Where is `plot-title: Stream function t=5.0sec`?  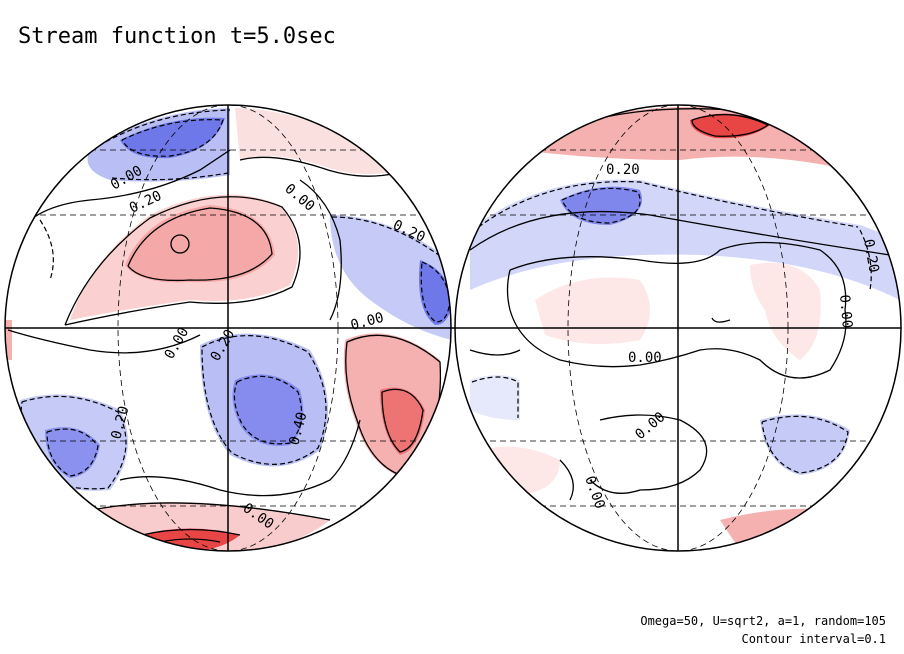 plot-title: Stream function t=5.0sec is located at coordinates (177, 36).